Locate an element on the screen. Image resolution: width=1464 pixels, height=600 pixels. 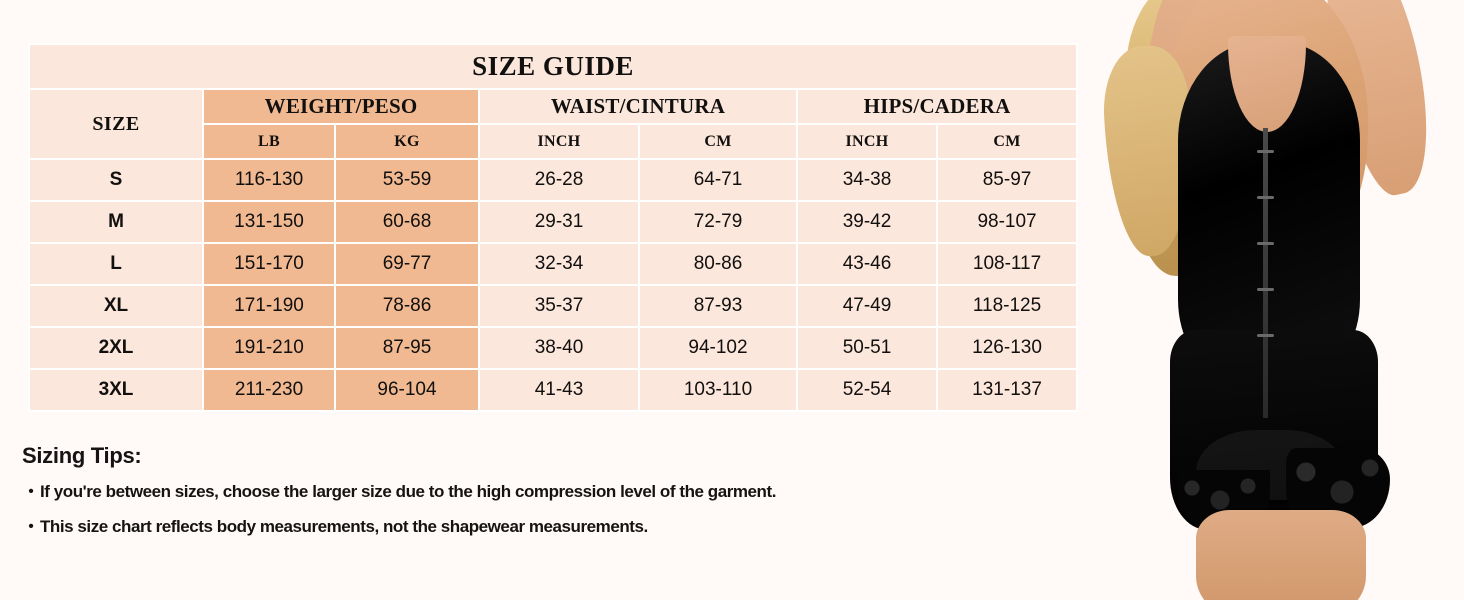
cell-hips-cm: 108-117 is located at coordinates (1007, 264).